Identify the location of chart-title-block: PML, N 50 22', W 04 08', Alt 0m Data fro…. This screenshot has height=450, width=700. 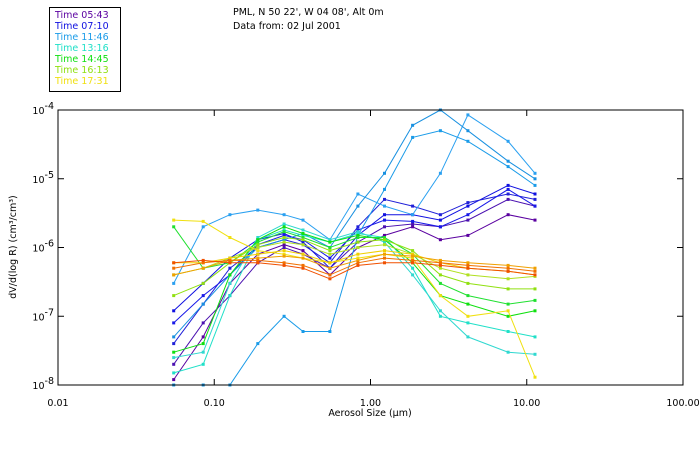
(308, 20).